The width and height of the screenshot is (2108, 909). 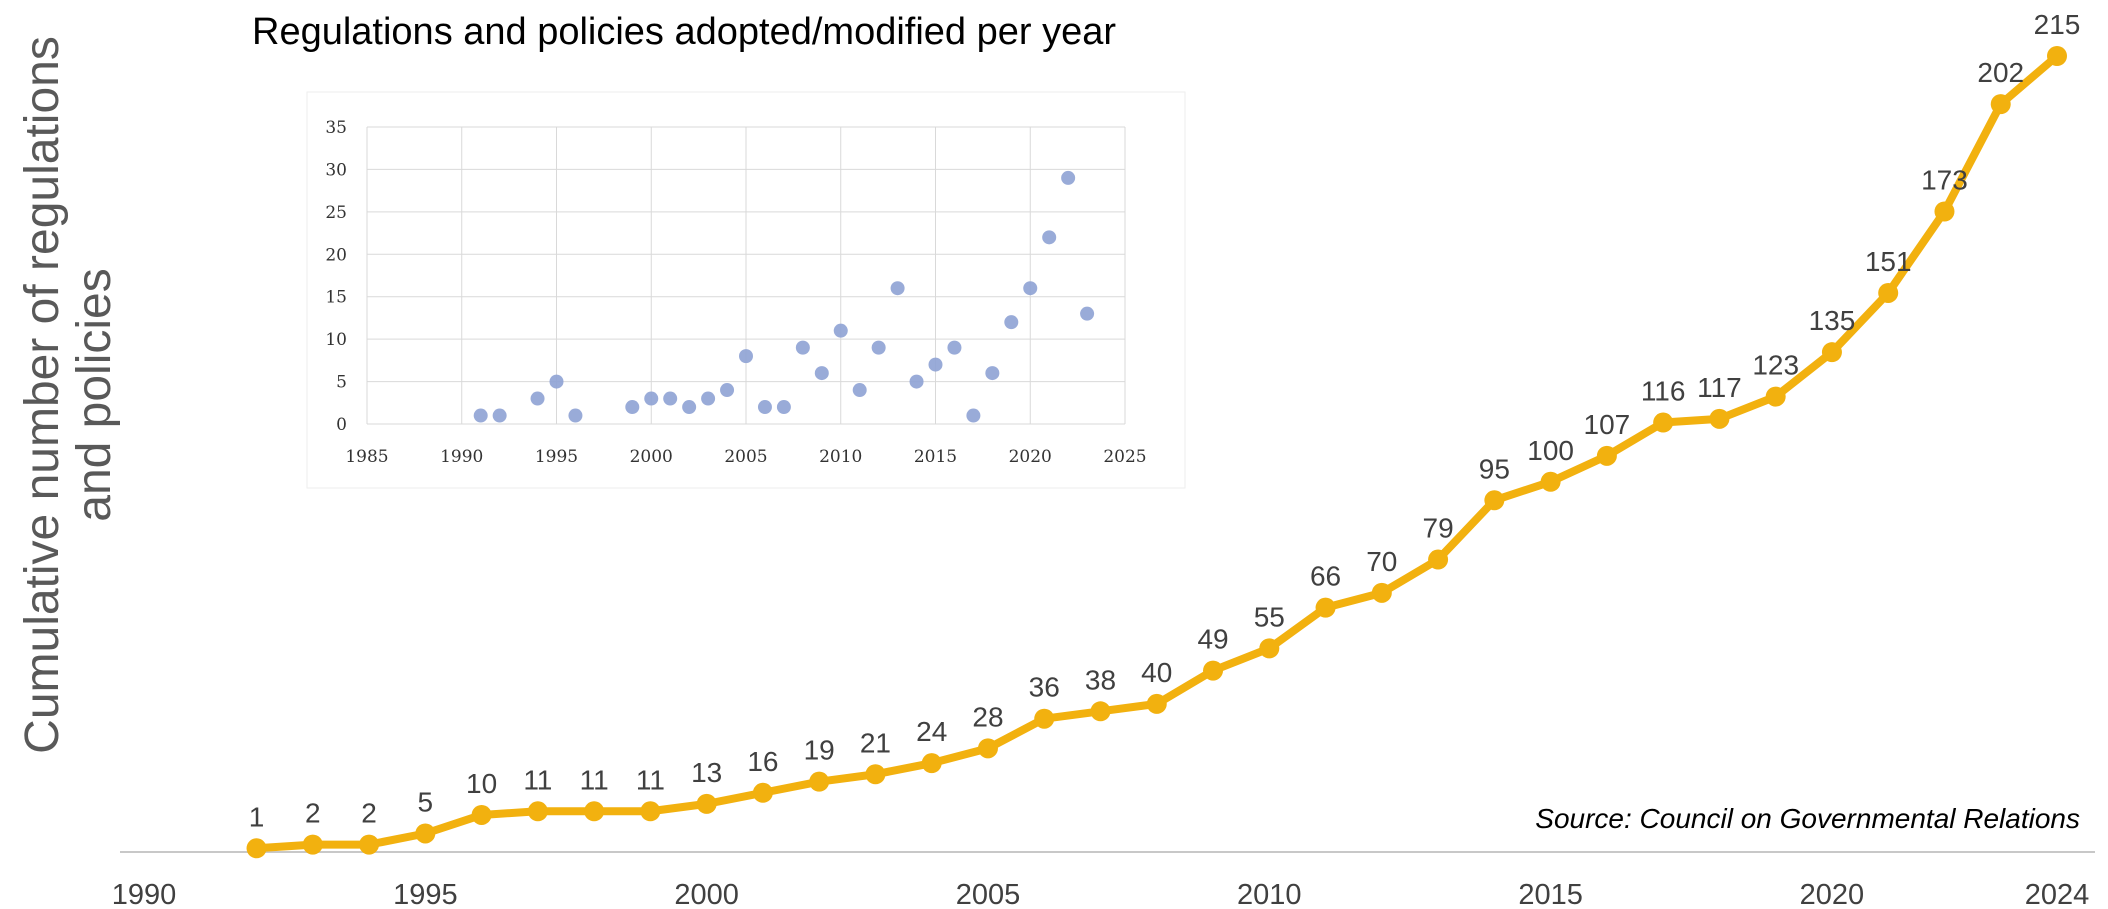 What do you see at coordinates (336, 298) in the screenshot?
I see `inset-y-tick-label: 15` at bounding box center [336, 298].